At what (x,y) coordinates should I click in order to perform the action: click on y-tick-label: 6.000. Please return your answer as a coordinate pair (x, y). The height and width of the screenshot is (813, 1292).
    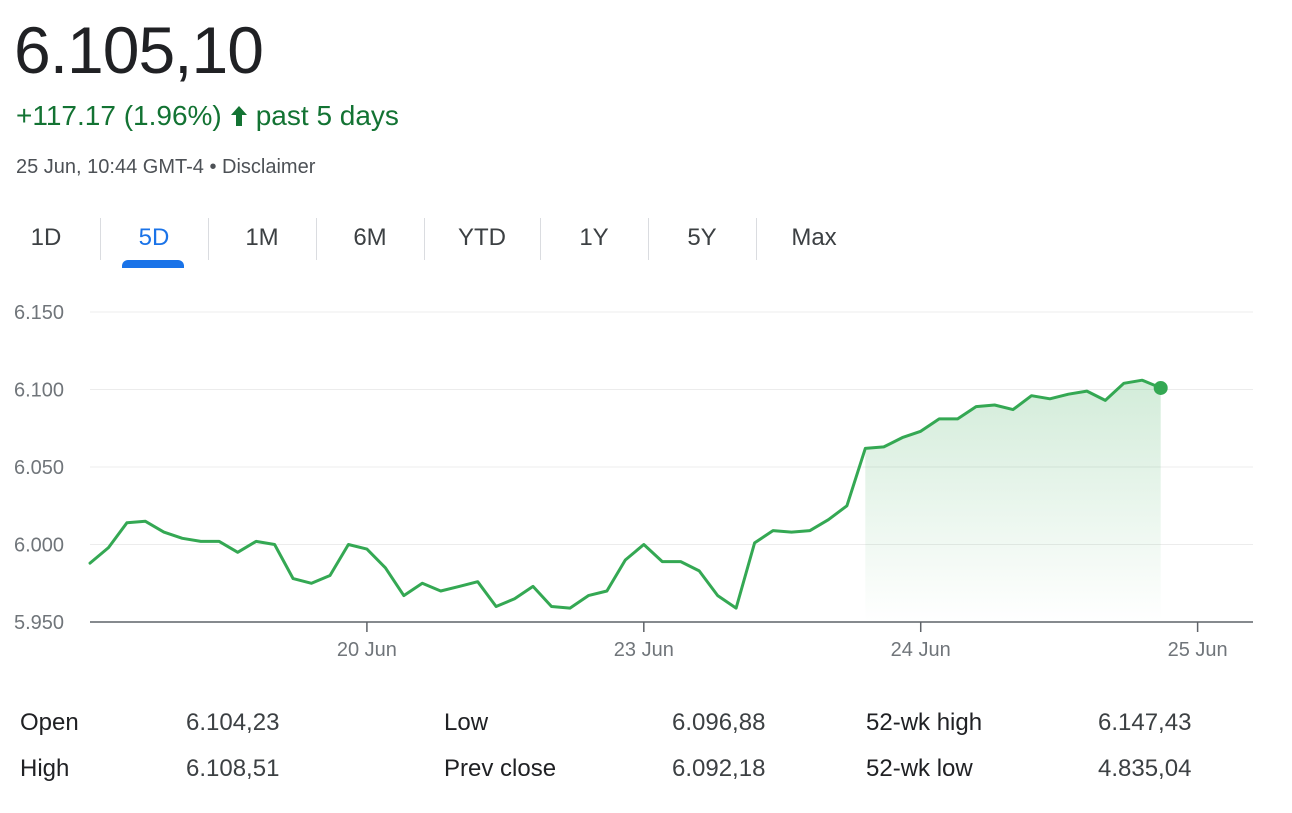
    Looking at the image, I should click on (39, 546).